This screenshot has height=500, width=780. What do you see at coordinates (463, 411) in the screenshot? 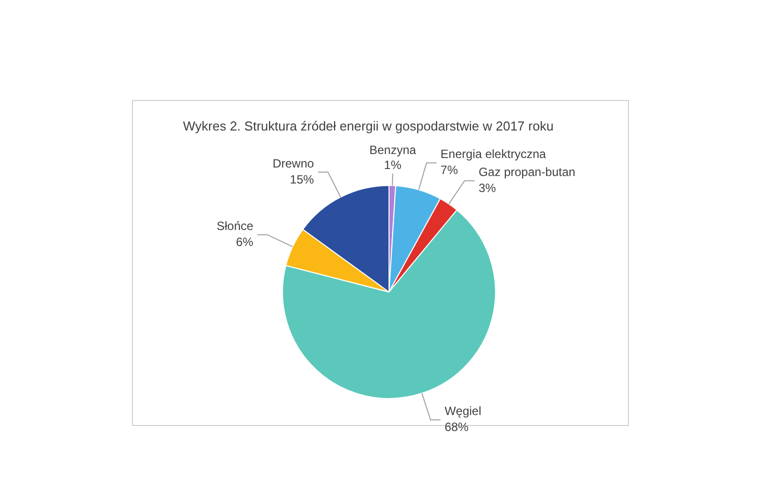
I see `slice-label: Węgiel` at bounding box center [463, 411].